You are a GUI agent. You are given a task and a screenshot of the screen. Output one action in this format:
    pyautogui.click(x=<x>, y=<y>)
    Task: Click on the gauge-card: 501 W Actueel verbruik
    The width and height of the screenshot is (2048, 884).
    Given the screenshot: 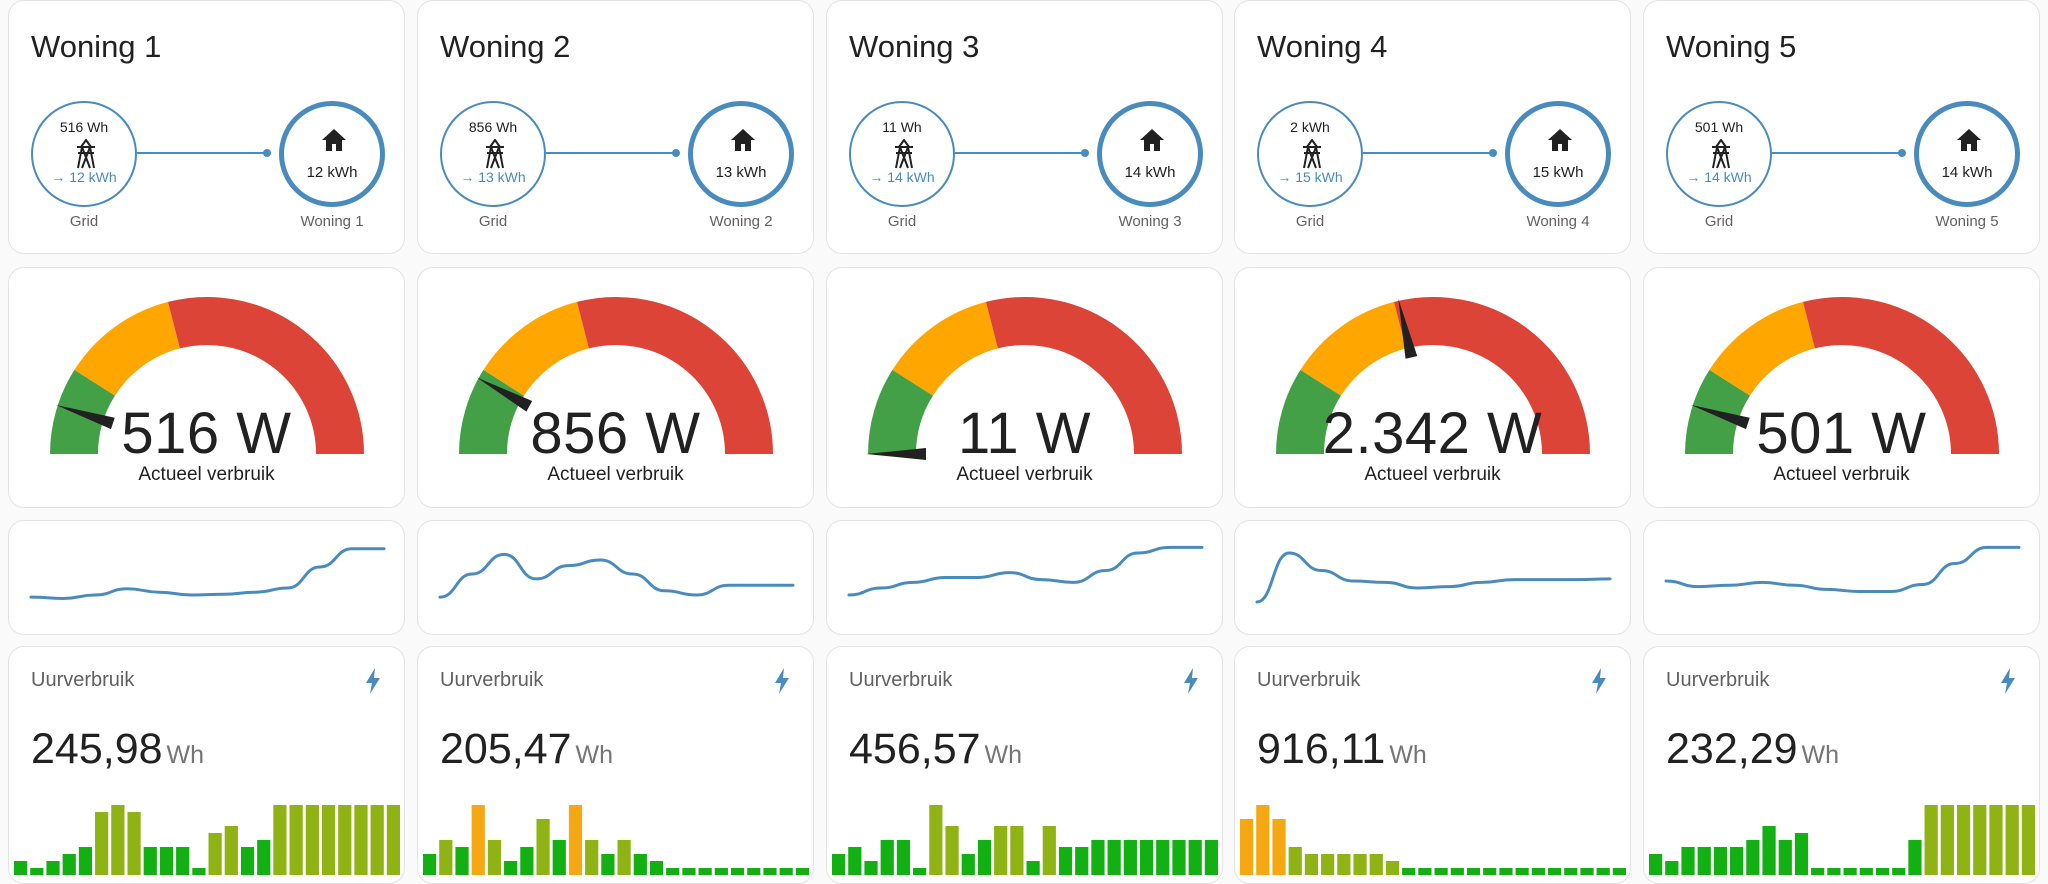 What is the action you would take?
    pyautogui.click(x=1841, y=387)
    